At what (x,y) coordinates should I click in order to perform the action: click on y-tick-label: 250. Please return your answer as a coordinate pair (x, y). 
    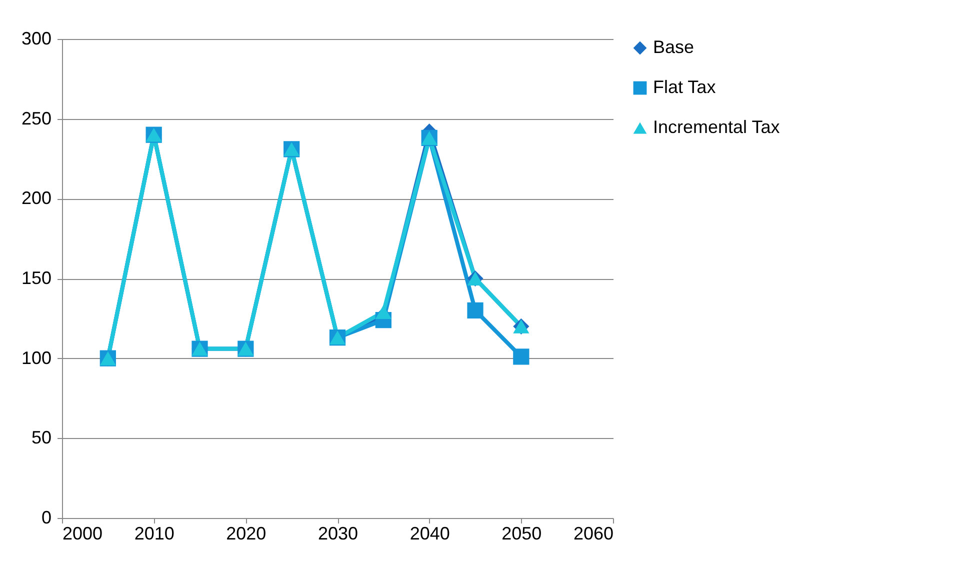
    Looking at the image, I should click on (36, 118).